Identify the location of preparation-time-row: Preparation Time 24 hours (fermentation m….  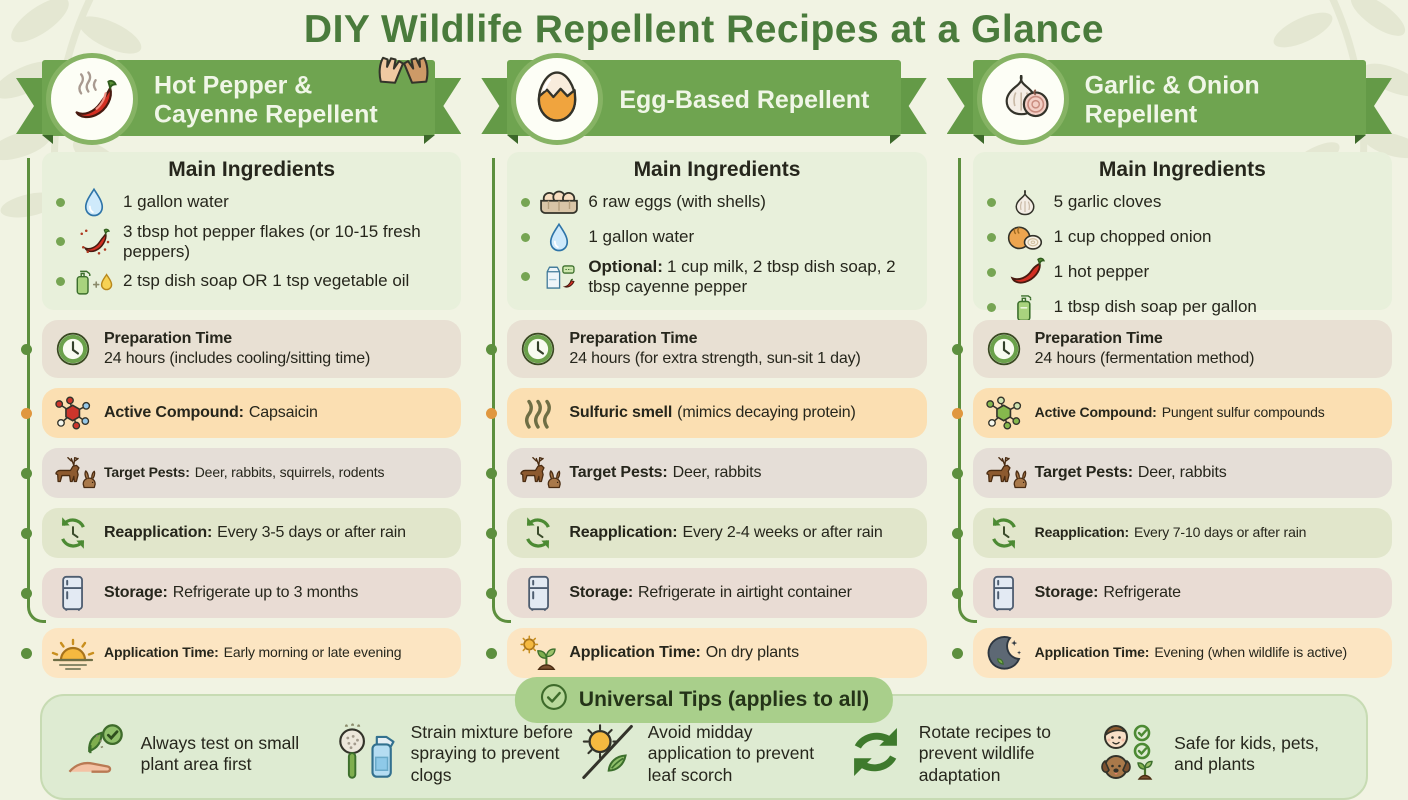
(1171, 349).